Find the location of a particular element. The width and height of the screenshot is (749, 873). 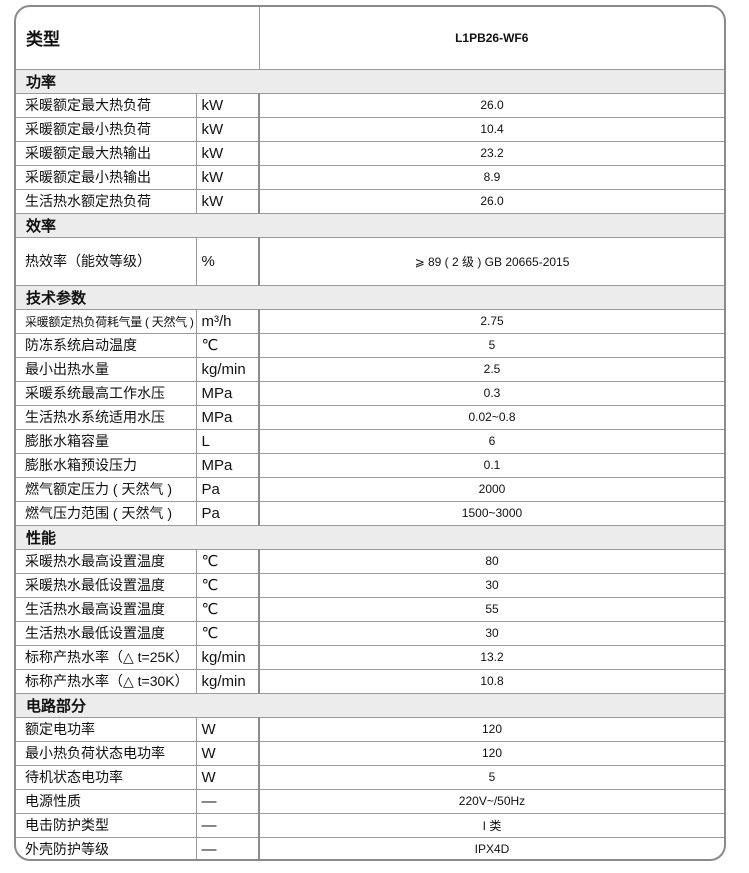

param-value: 6 is located at coordinates (491, 441).